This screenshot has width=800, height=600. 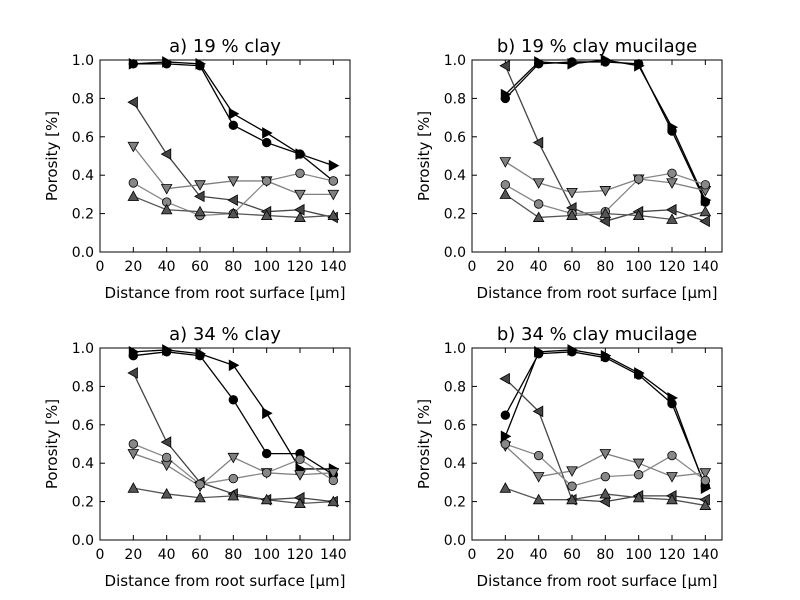 I want to click on x-tick-label: 60, so click(x=200, y=267).